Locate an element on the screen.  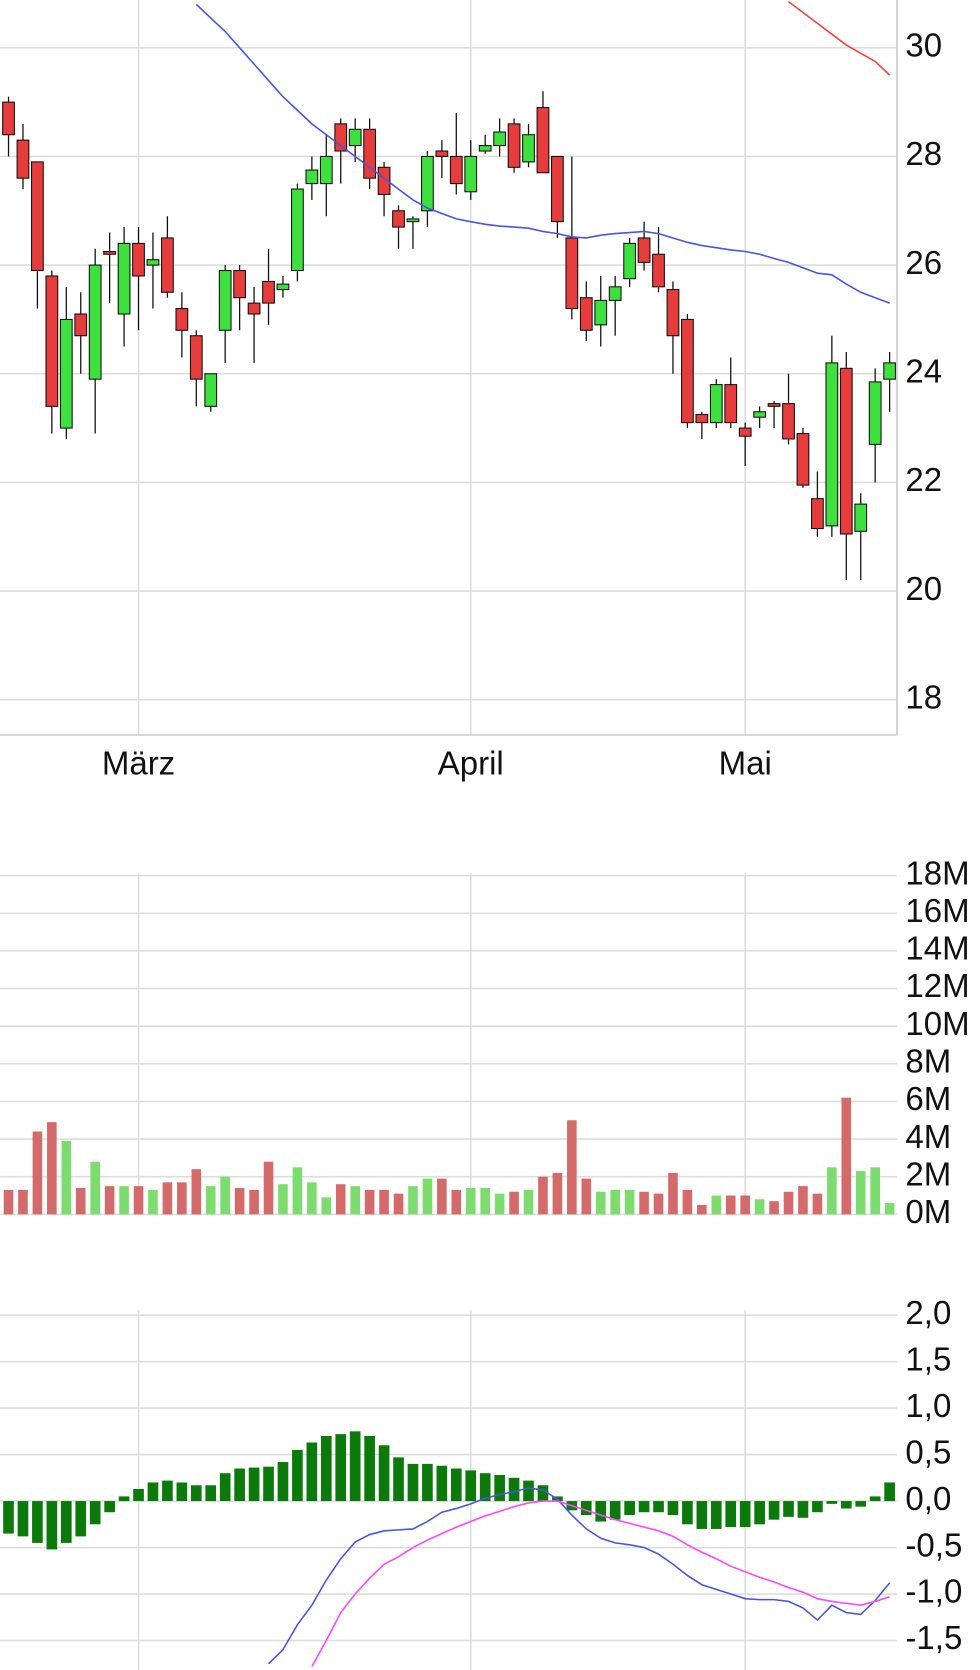
y-tick-label: 20 is located at coordinates (923, 588).